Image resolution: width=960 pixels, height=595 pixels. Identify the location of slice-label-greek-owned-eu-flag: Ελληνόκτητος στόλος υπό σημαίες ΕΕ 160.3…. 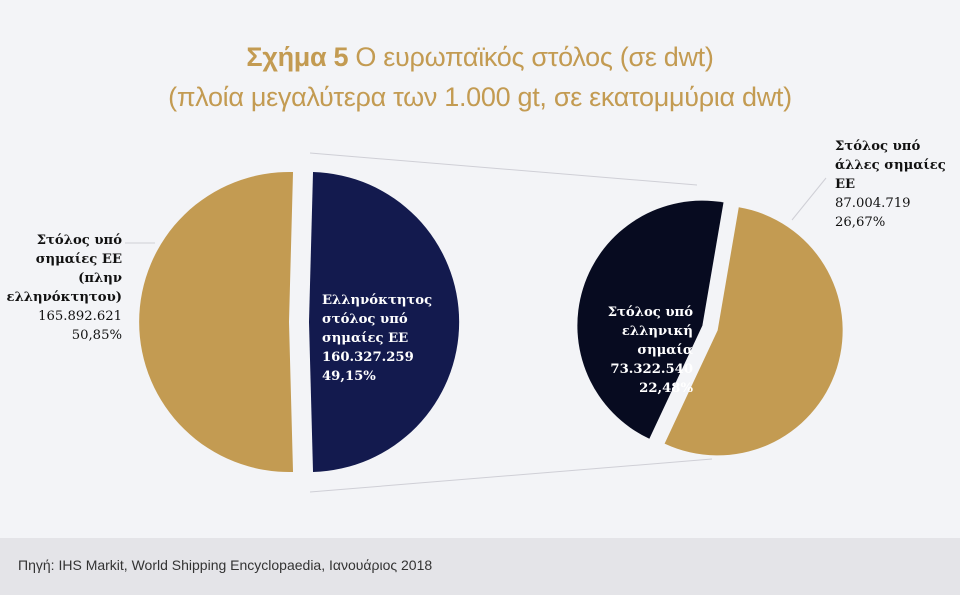
(377, 338).